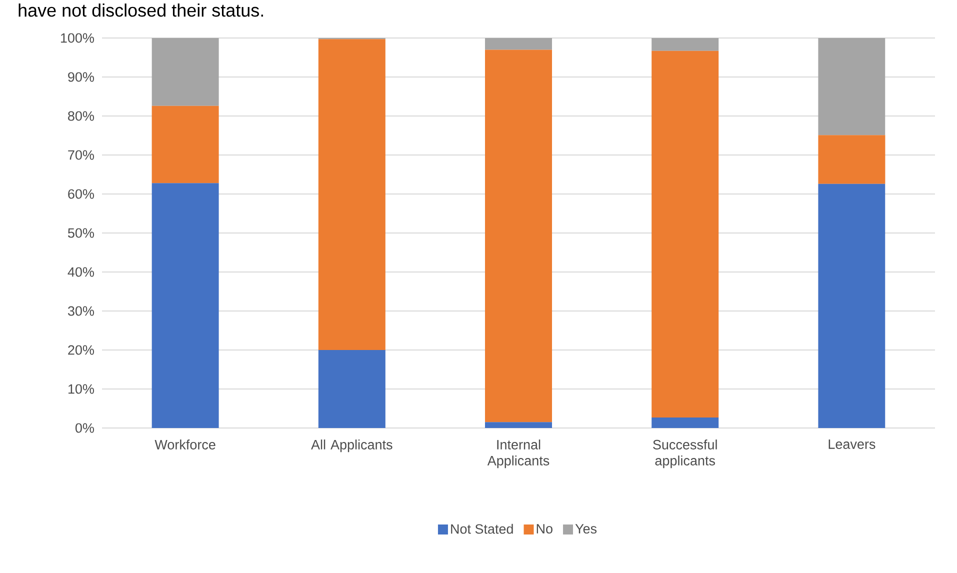 Image resolution: width=957 pixels, height=573 pixels. What do you see at coordinates (77, 38) in the screenshot?
I see `y-tick-label: 100%` at bounding box center [77, 38].